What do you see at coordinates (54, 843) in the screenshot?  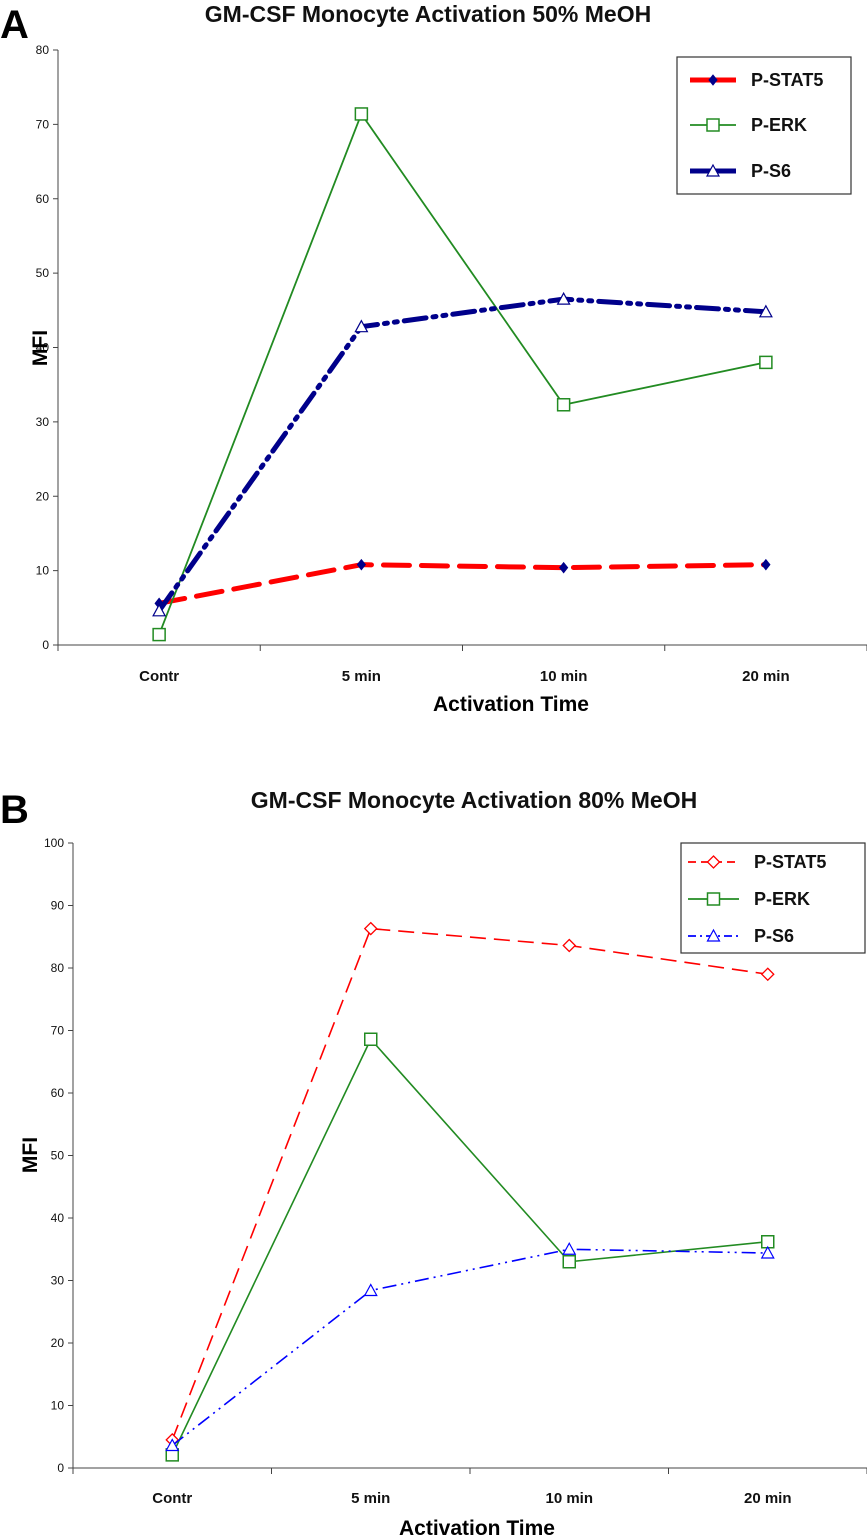 I see `y-tick-label: 100` at bounding box center [54, 843].